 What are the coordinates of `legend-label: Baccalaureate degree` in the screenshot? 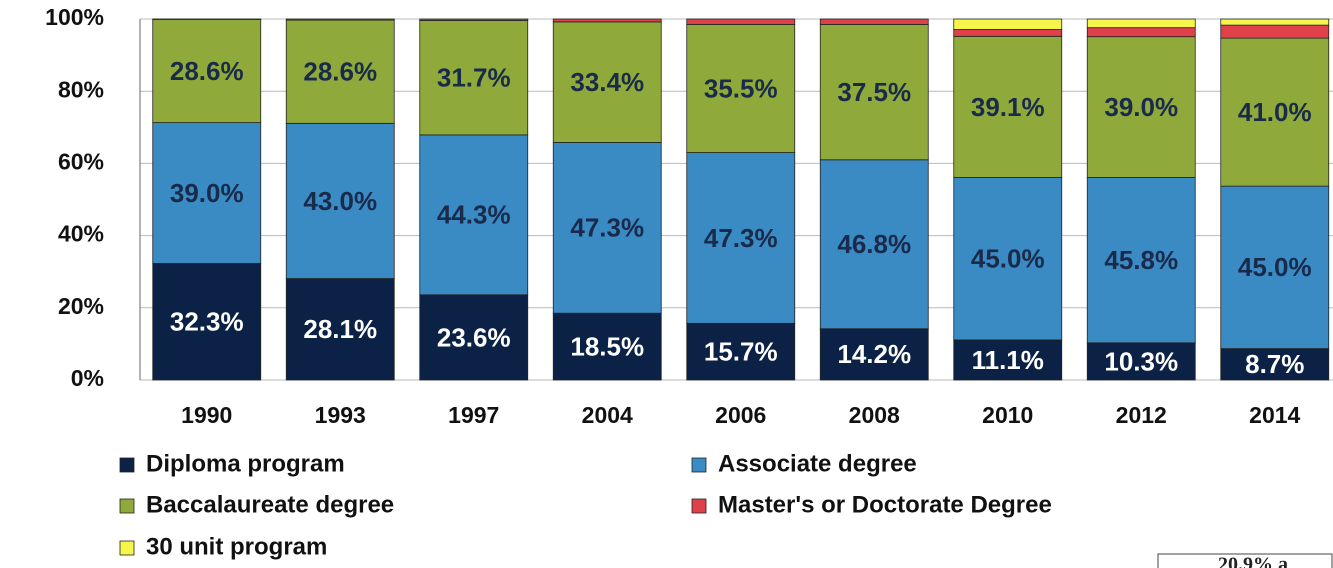 It's located at (270, 504).